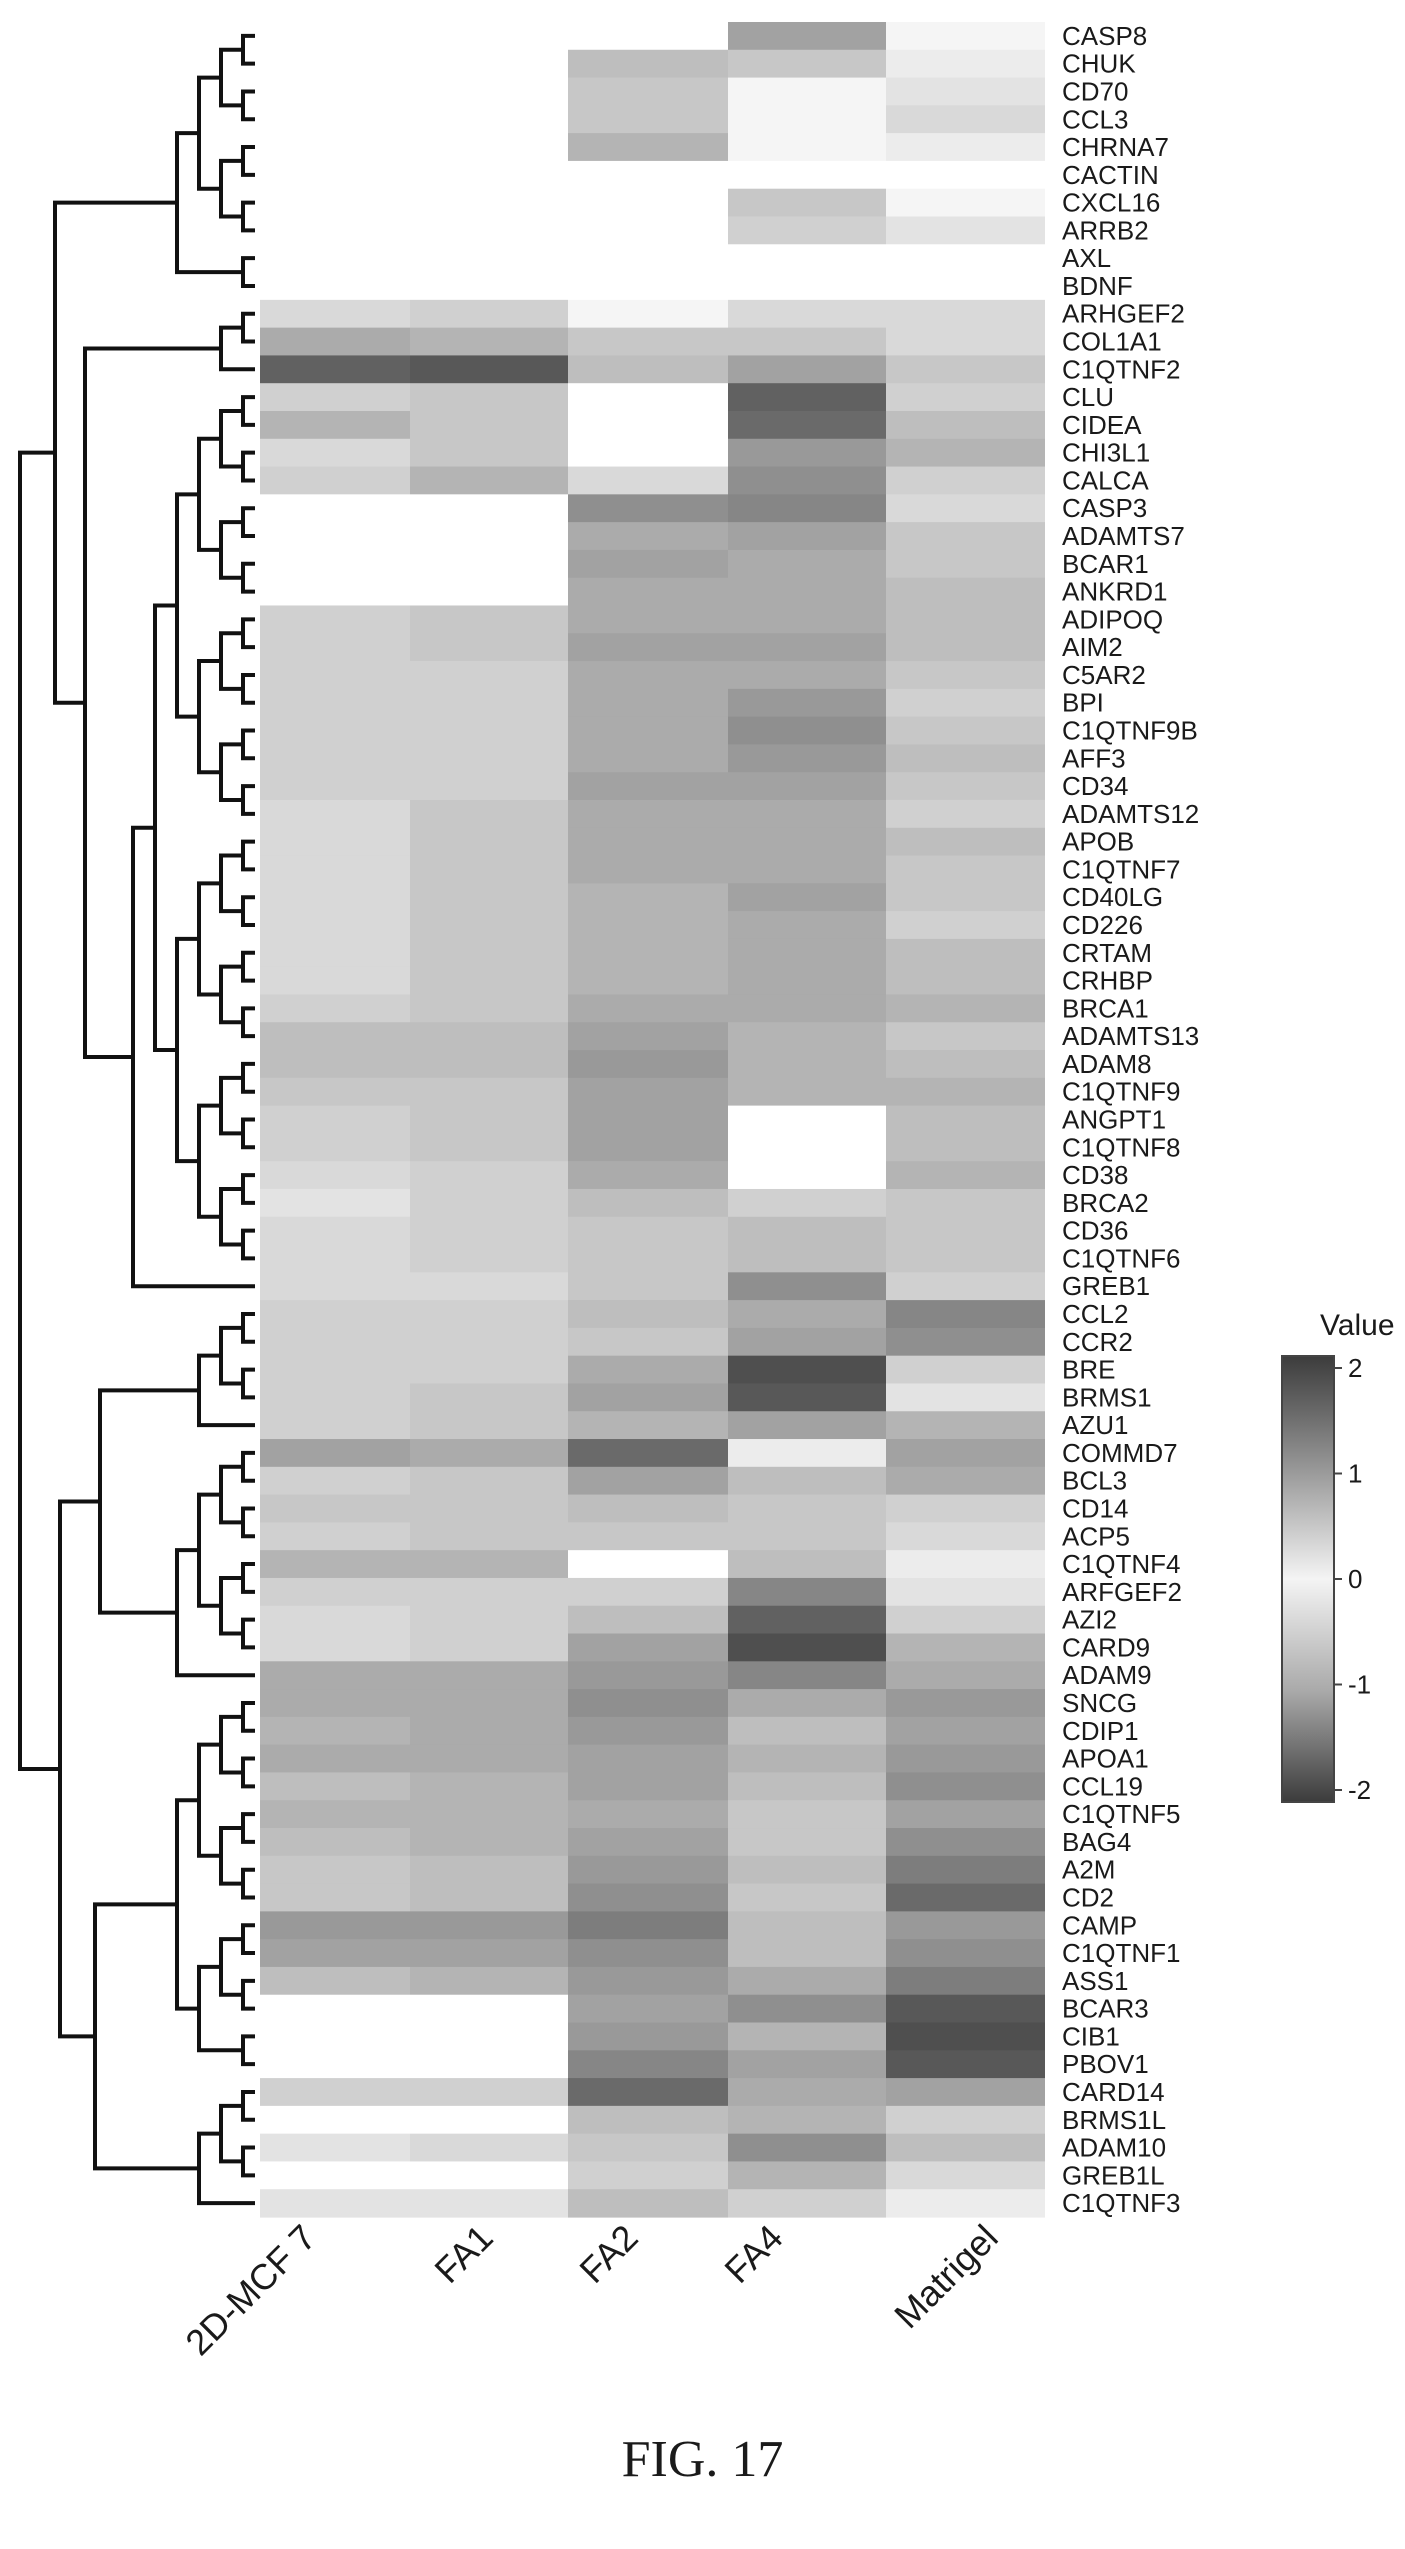 The image size is (1405, 2549). I want to click on row-label: APOB, so click(1098, 842).